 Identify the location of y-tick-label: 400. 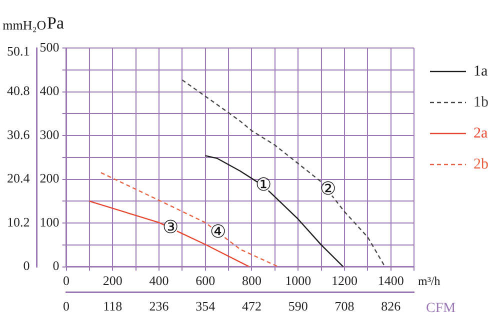
(50, 90).